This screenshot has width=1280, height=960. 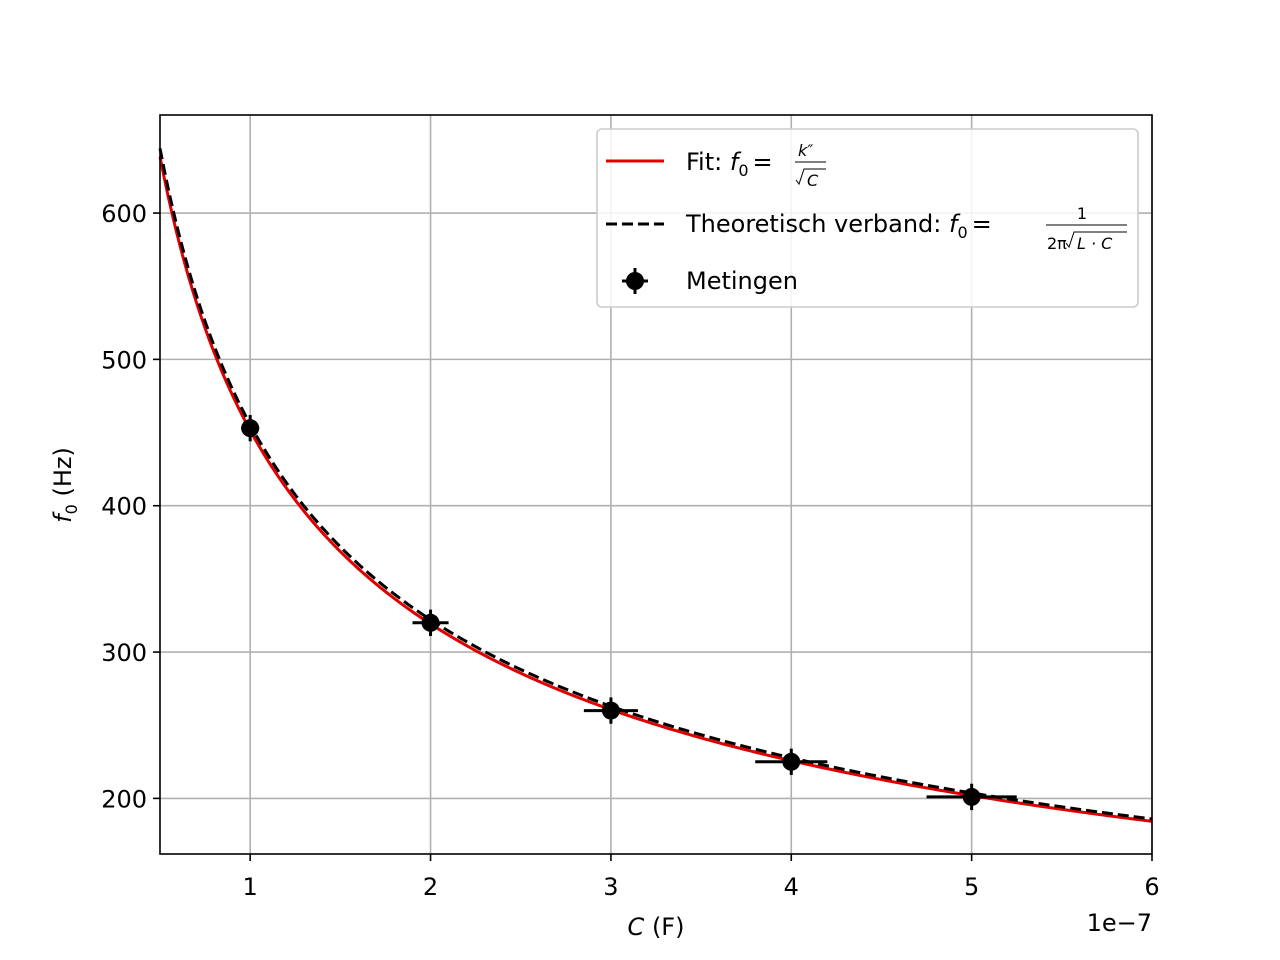 What do you see at coordinates (430, 887) in the screenshot?
I see `x-tick-label: 2` at bounding box center [430, 887].